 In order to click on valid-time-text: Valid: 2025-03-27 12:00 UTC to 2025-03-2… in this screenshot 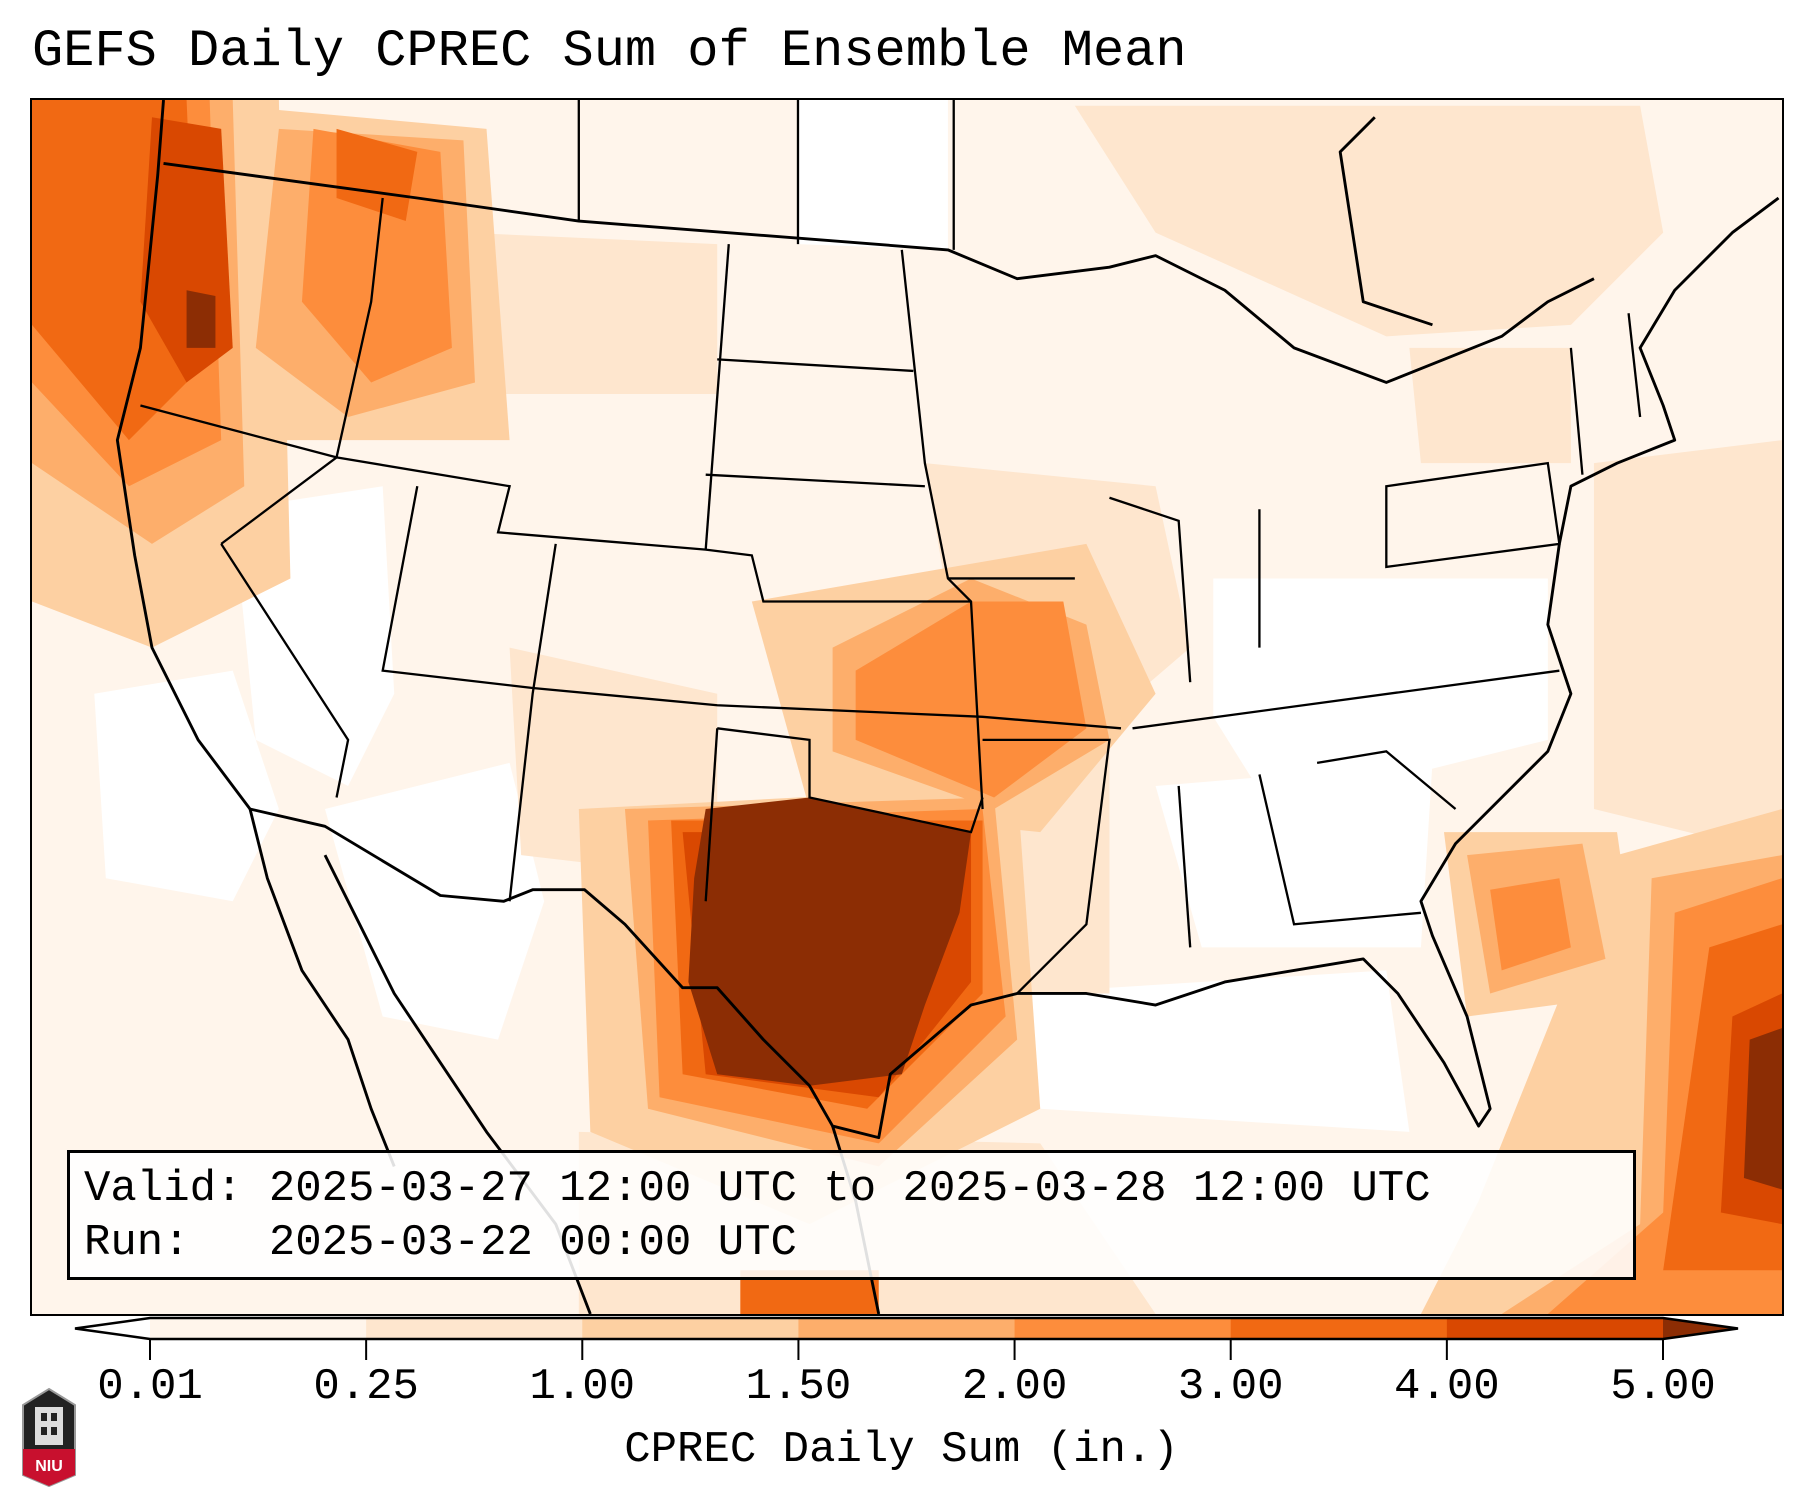, I will do `click(757, 1189)`.